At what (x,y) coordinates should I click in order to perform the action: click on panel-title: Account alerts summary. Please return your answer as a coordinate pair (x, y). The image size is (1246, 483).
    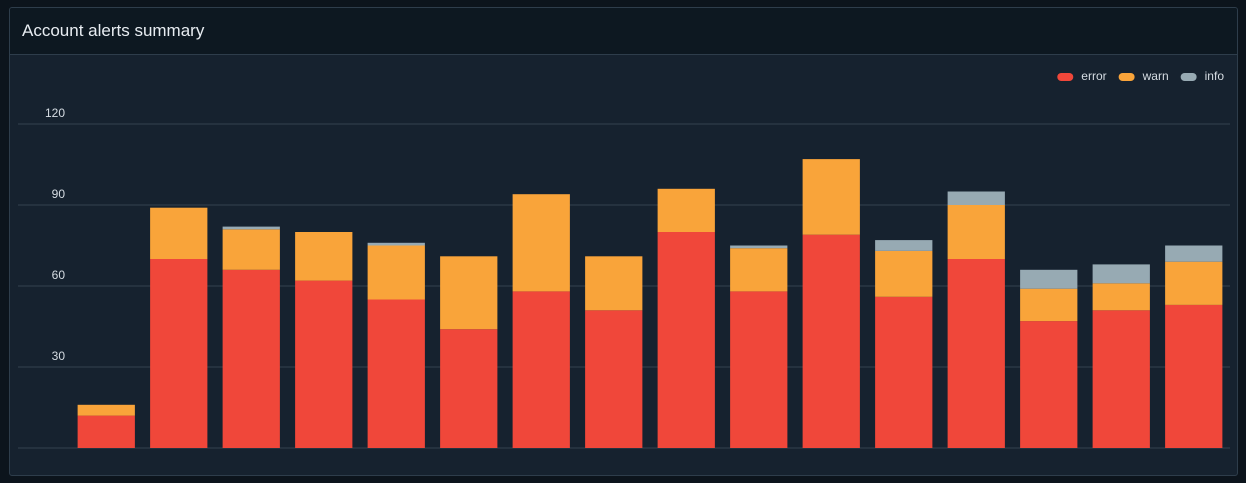
    Looking at the image, I should click on (623, 31).